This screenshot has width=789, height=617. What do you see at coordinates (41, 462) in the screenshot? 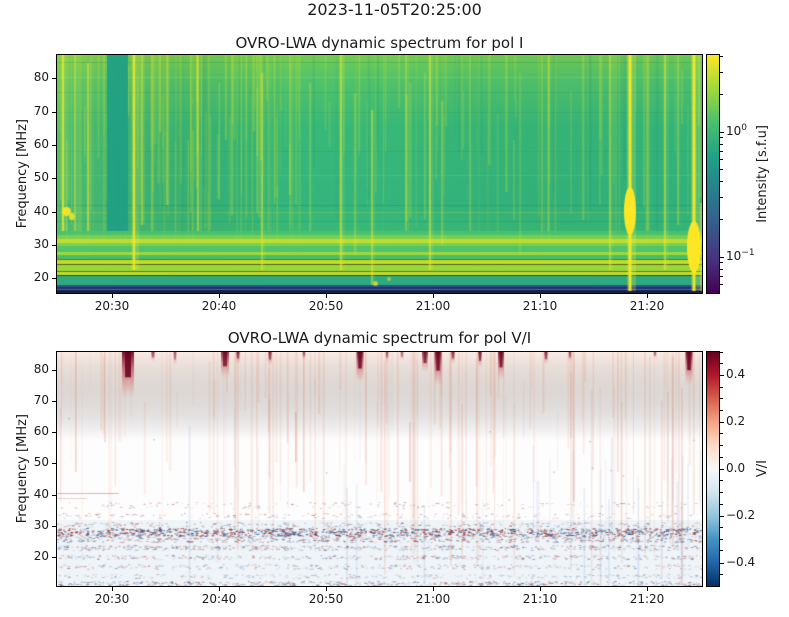
I see `pol-vi-y-tick-label: 50` at bounding box center [41, 462].